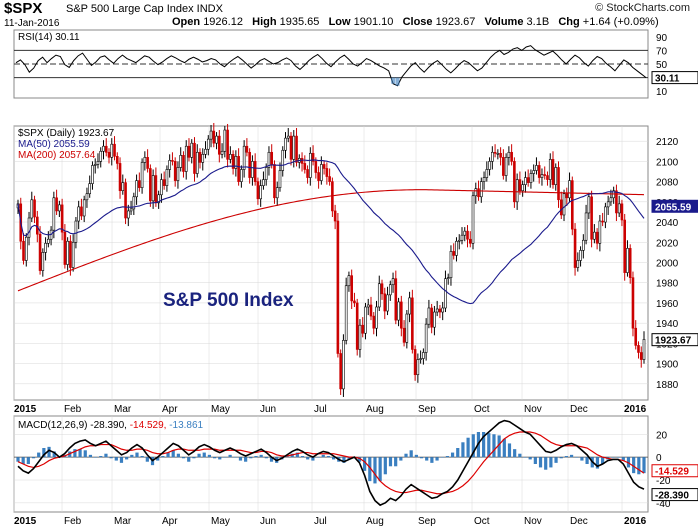 The image size is (698, 529). I want to click on volume-label: Volume, so click(504, 22).